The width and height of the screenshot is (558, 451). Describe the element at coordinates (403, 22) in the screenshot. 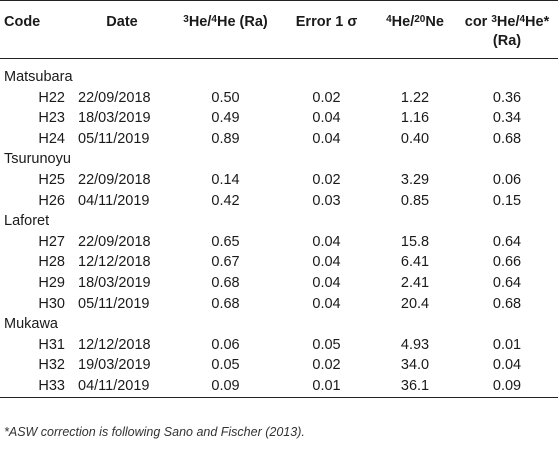

I see `header-he-ne-mid: He/` at that location.